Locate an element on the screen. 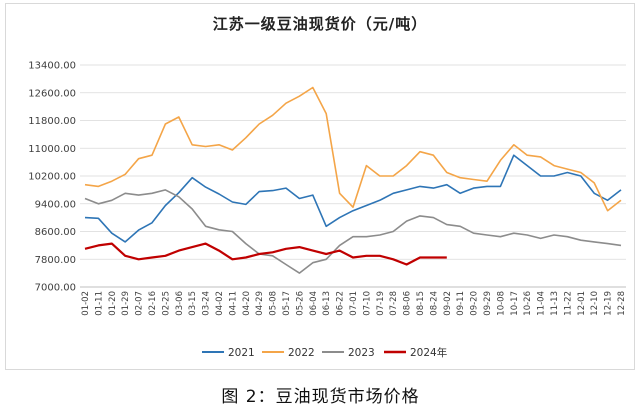  legend-label: 2023 is located at coordinates (361, 353).